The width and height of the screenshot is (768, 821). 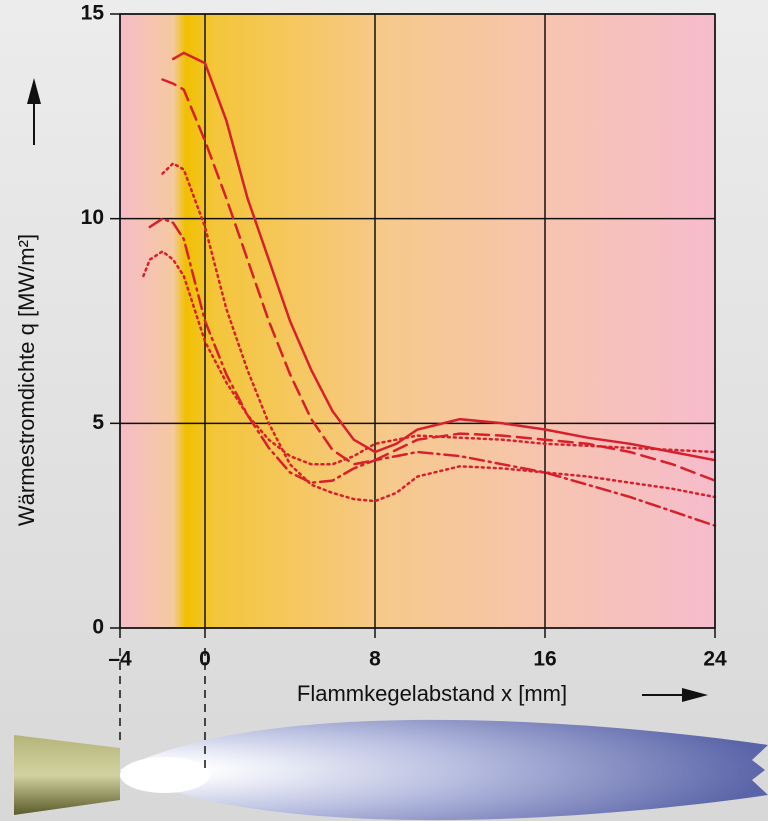 What do you see at coordinates (715, 659) in the screenshot?
I see `x-tick-label: 24` at bounding box center [715, 659].